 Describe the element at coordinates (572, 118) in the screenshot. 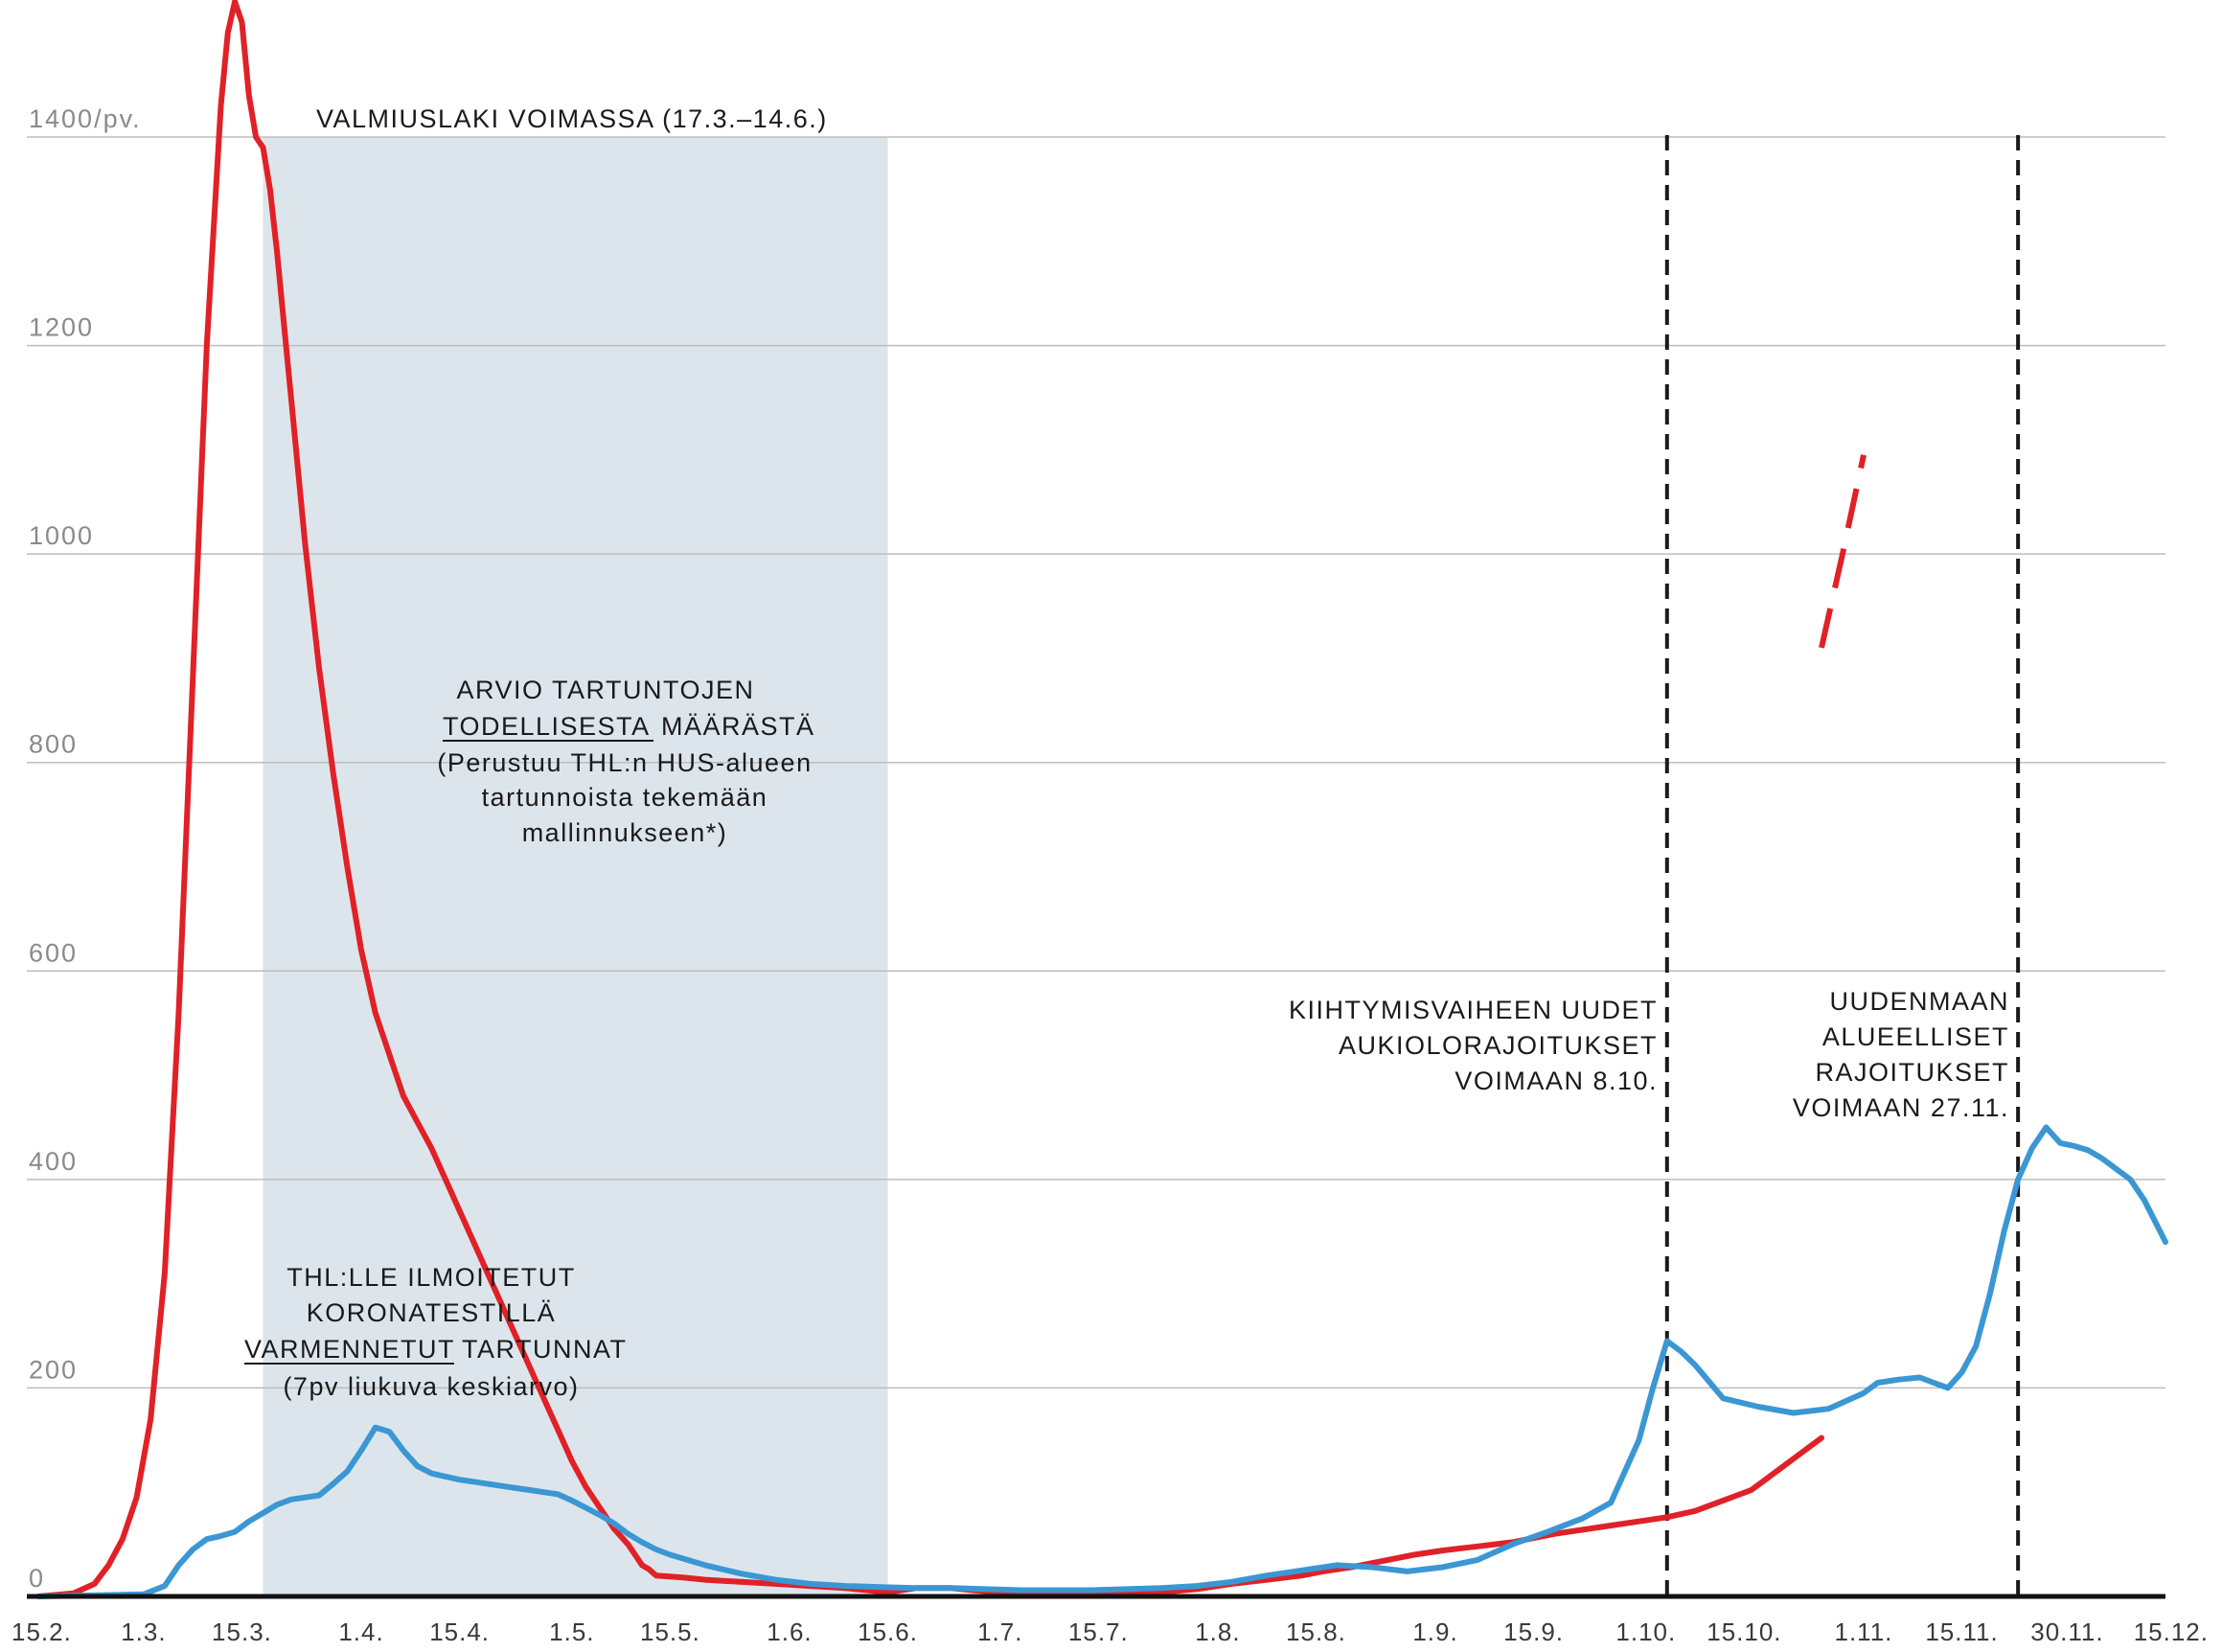

I see `shaded-period-label: VALMIUSLAKI VOIMASSA (17.3.–14.6.)` at that location.